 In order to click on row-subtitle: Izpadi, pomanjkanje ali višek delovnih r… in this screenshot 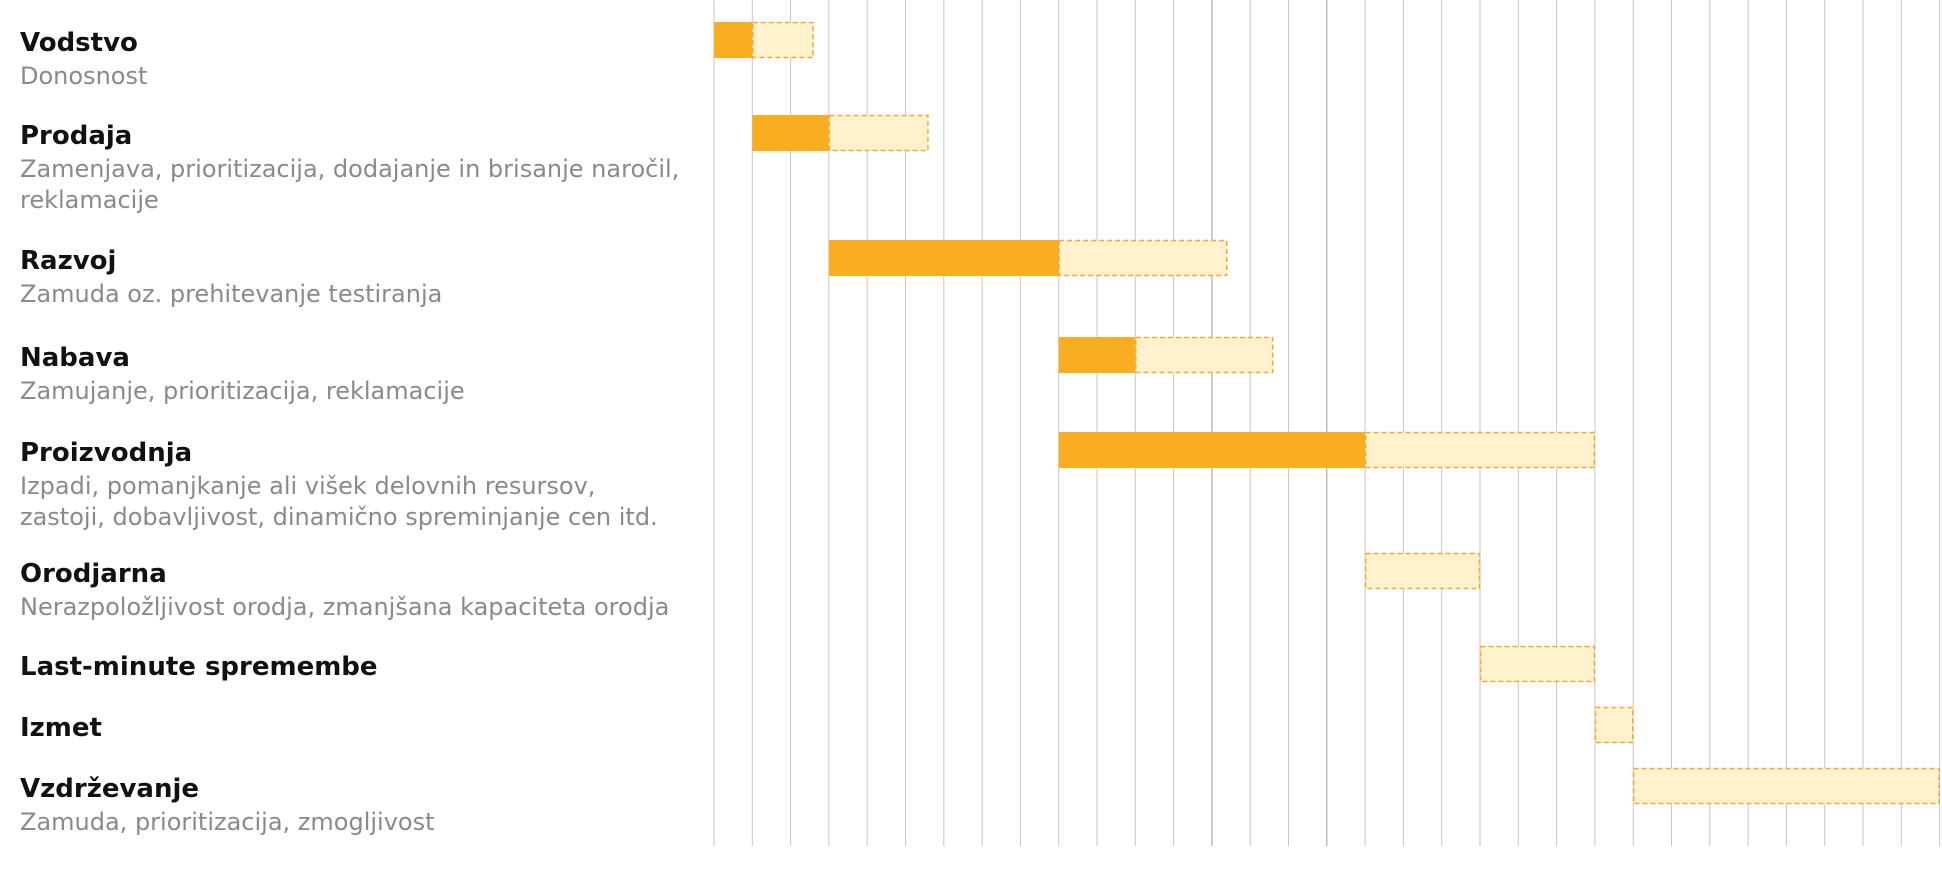, I will do `click(307, 486)`.